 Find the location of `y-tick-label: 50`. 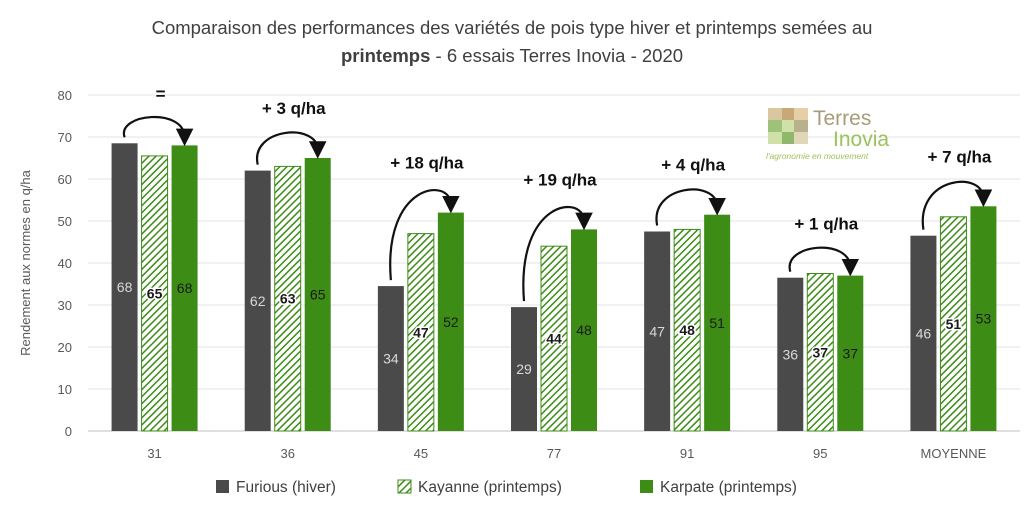

y-tick-label: 50 is located at coordinates (65, 221).